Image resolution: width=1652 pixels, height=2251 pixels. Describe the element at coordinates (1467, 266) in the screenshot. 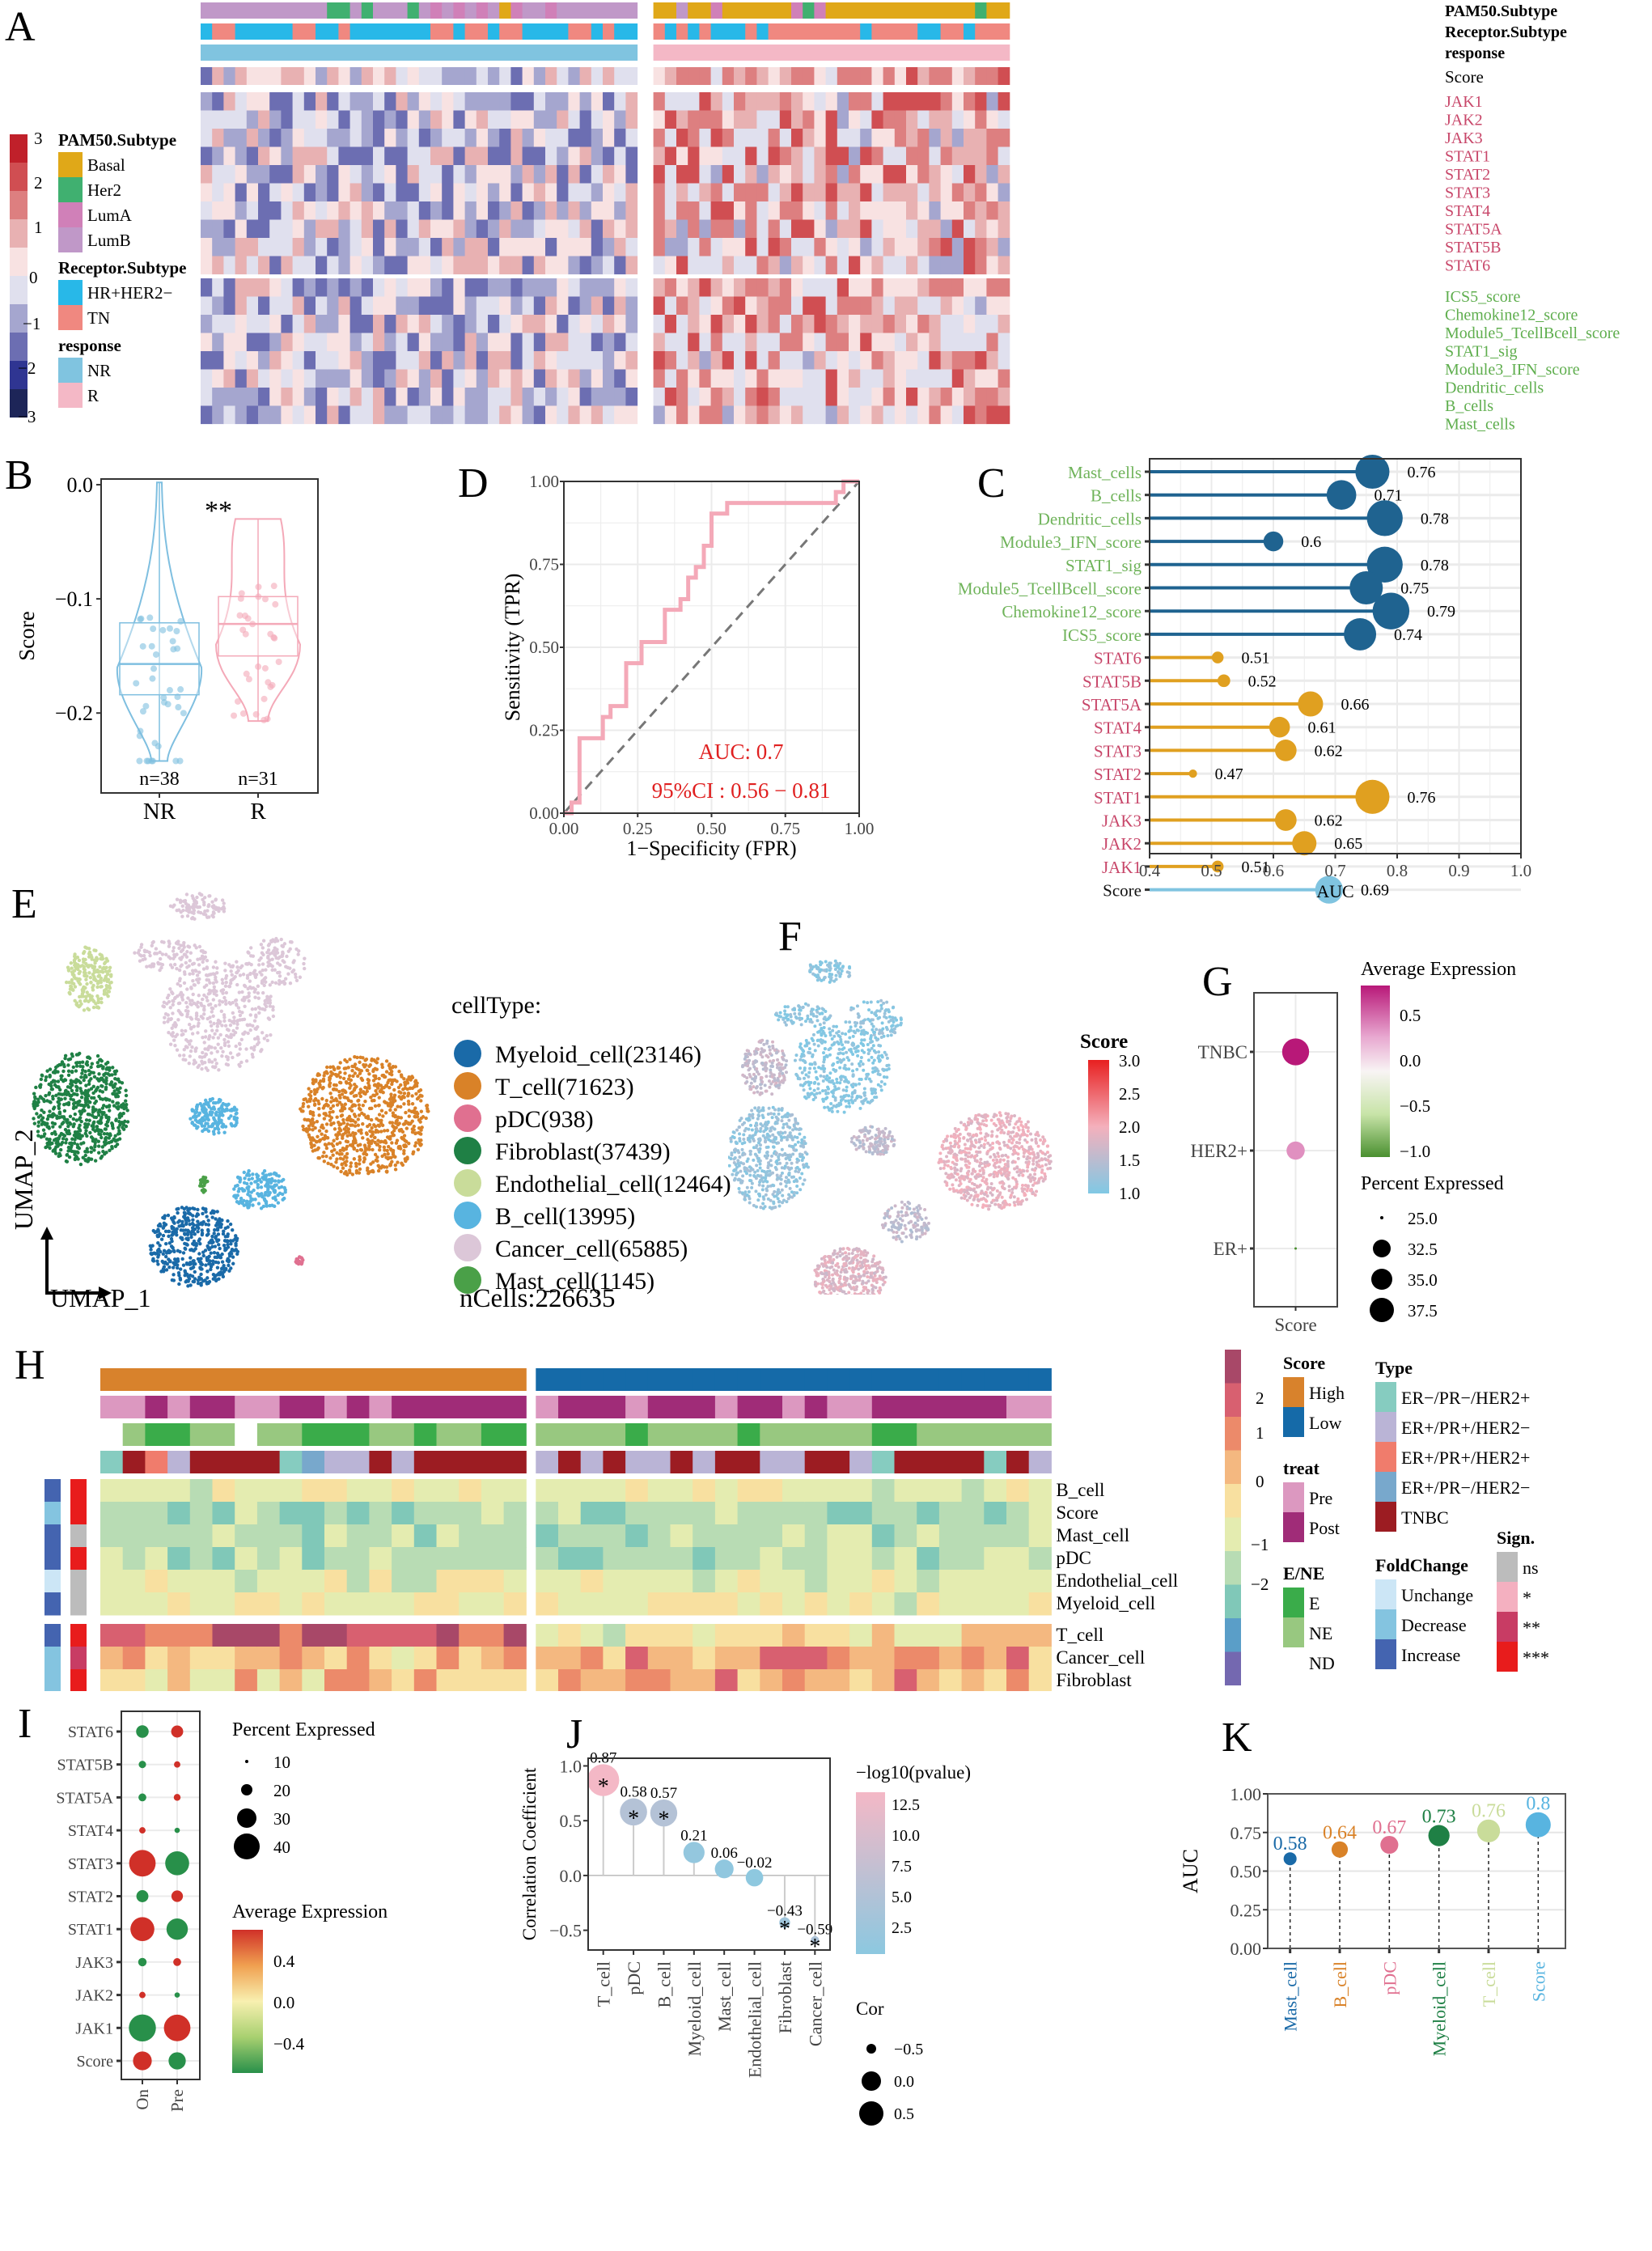

I see `gene-row-label: STAT6` at that location.